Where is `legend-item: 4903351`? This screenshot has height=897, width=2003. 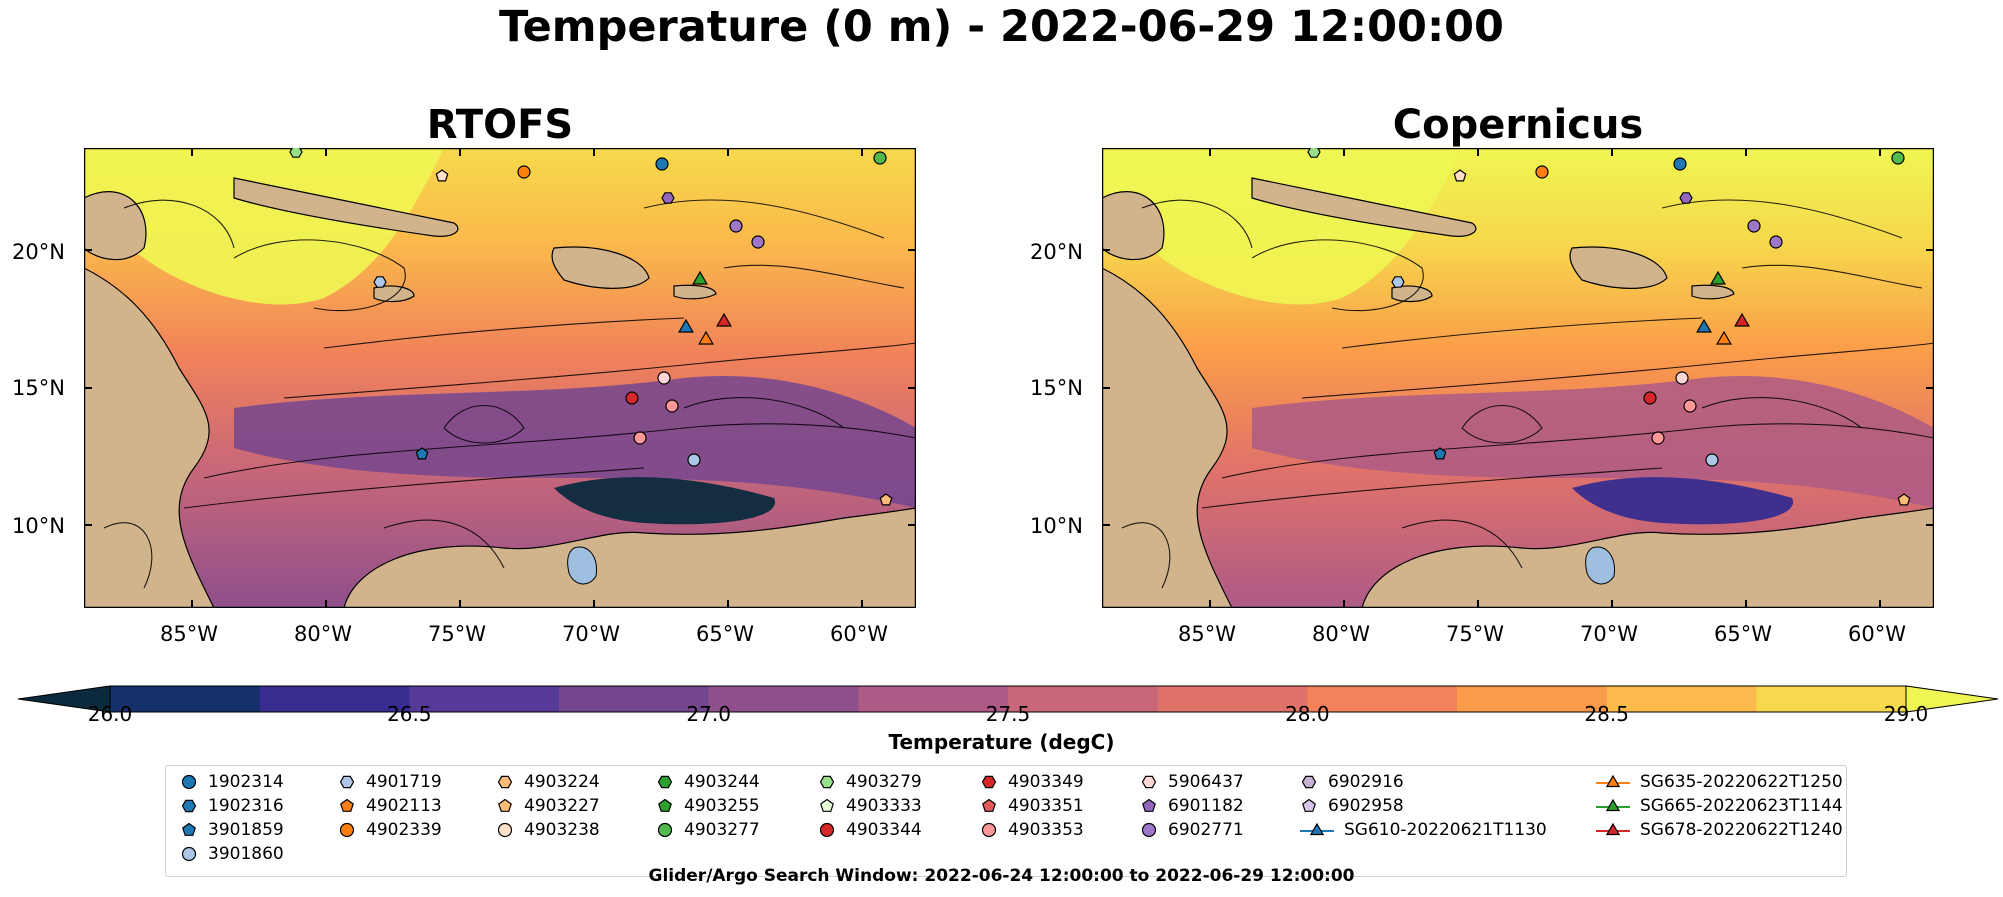
legend-item: 4903351 is located at coordinates (1032, 806).